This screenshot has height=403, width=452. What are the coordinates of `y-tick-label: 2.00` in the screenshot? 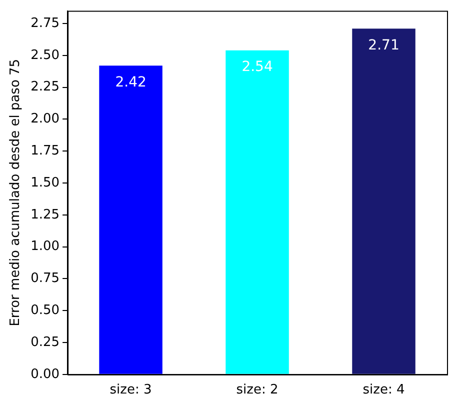 It's located at (45, 119).